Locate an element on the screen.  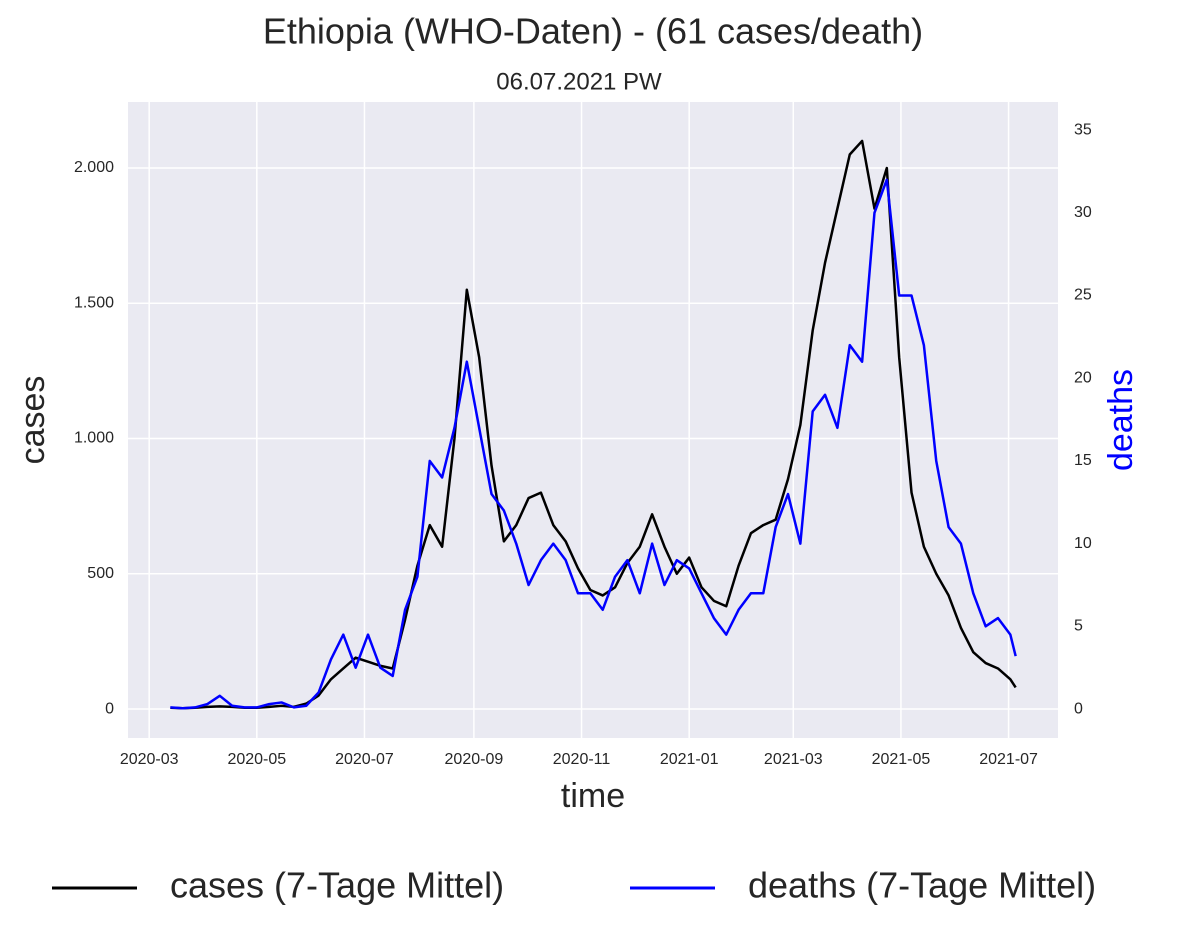
x-tick-label: 2020-11 is located at coordinates (582, 759).